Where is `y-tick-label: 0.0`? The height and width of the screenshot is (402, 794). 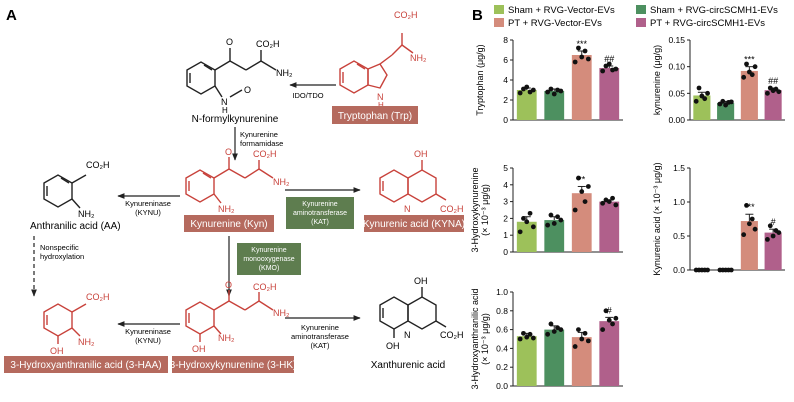
y-tick-label: 0.0 is located at coordinates (679, 270).